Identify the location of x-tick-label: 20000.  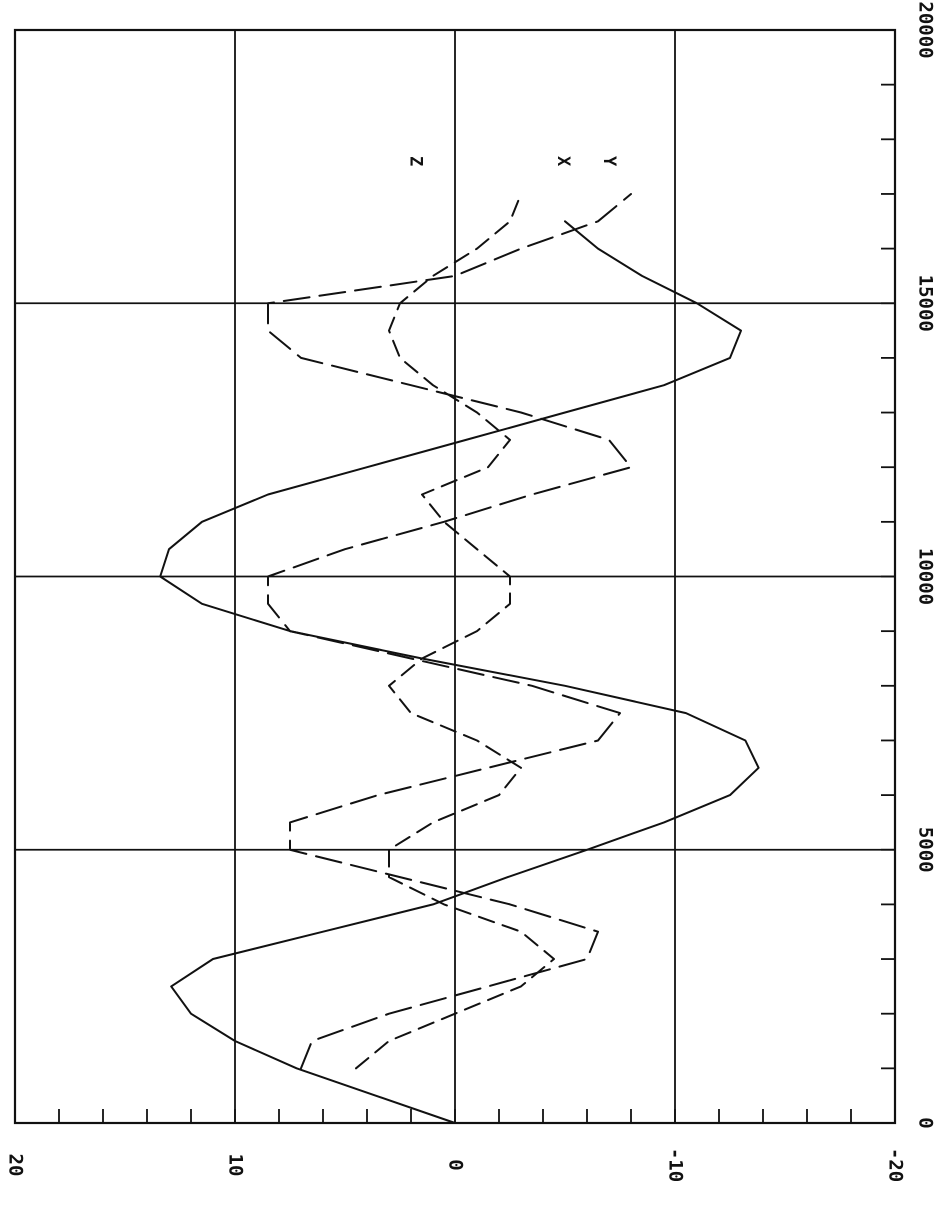
(926, 29).